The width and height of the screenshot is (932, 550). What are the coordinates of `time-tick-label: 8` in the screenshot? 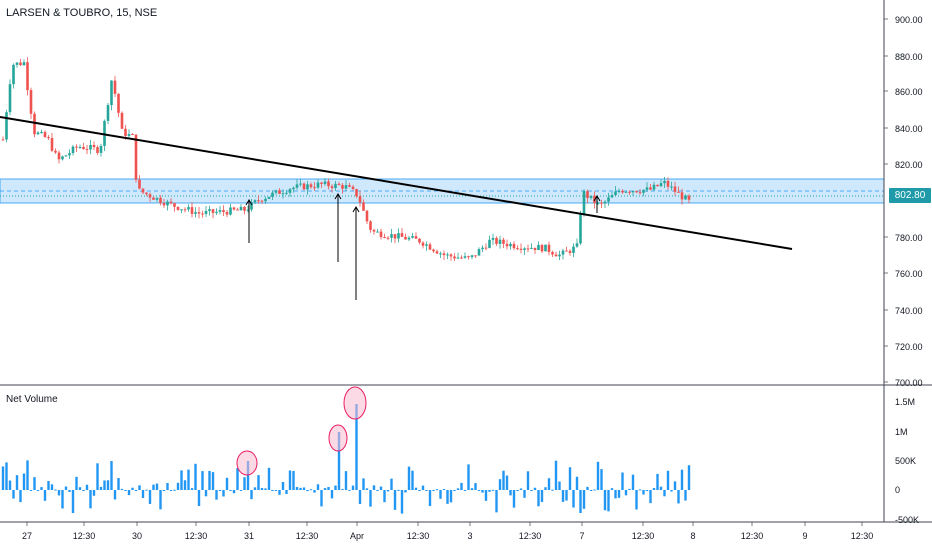 It's located at (692, 536).